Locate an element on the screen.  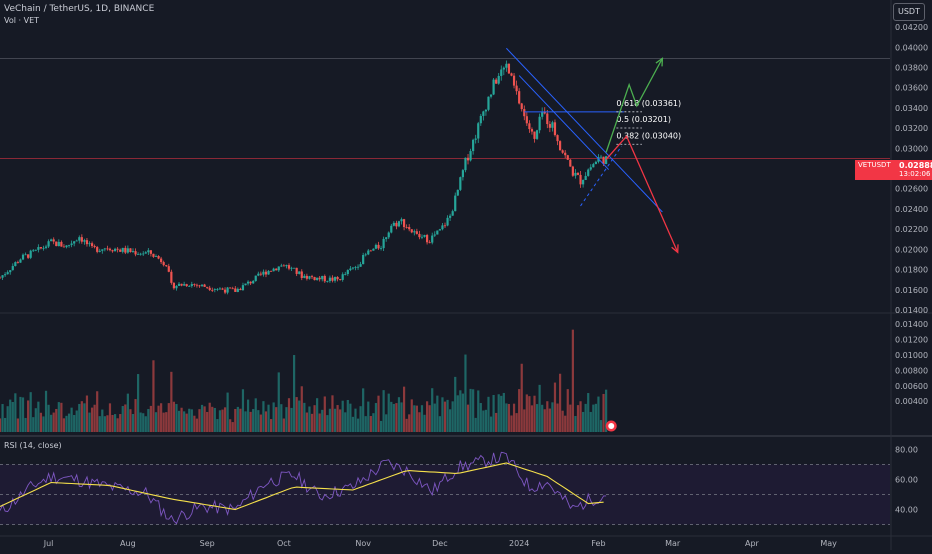
volume-indicator-label: Vol · VET is located at coordinates (22, 20).